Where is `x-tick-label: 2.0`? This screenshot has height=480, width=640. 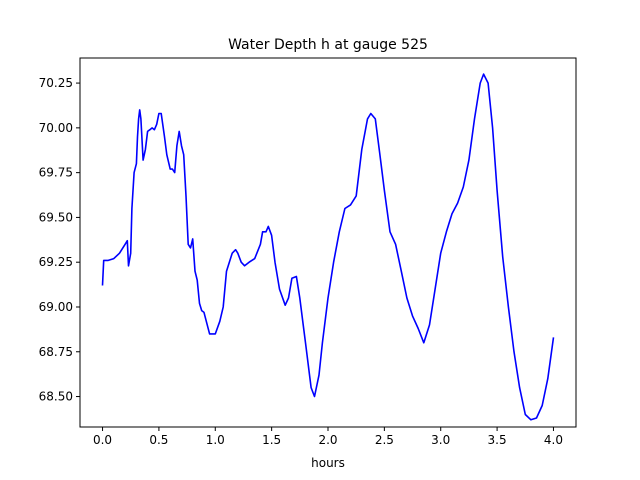 x-tick-label: 2.0 is located at coordinates (327, 440).